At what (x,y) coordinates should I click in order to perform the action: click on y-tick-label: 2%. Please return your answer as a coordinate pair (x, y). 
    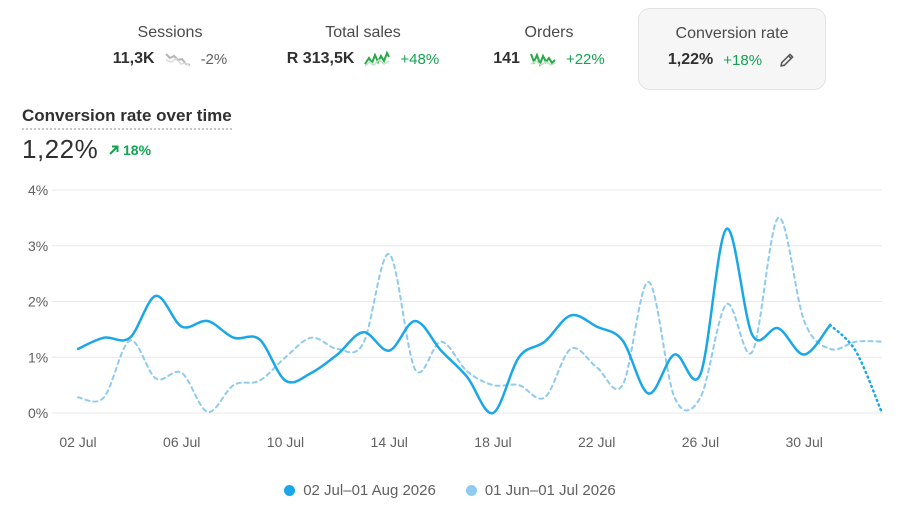
    Looking at the image, I should click on (38, 302).